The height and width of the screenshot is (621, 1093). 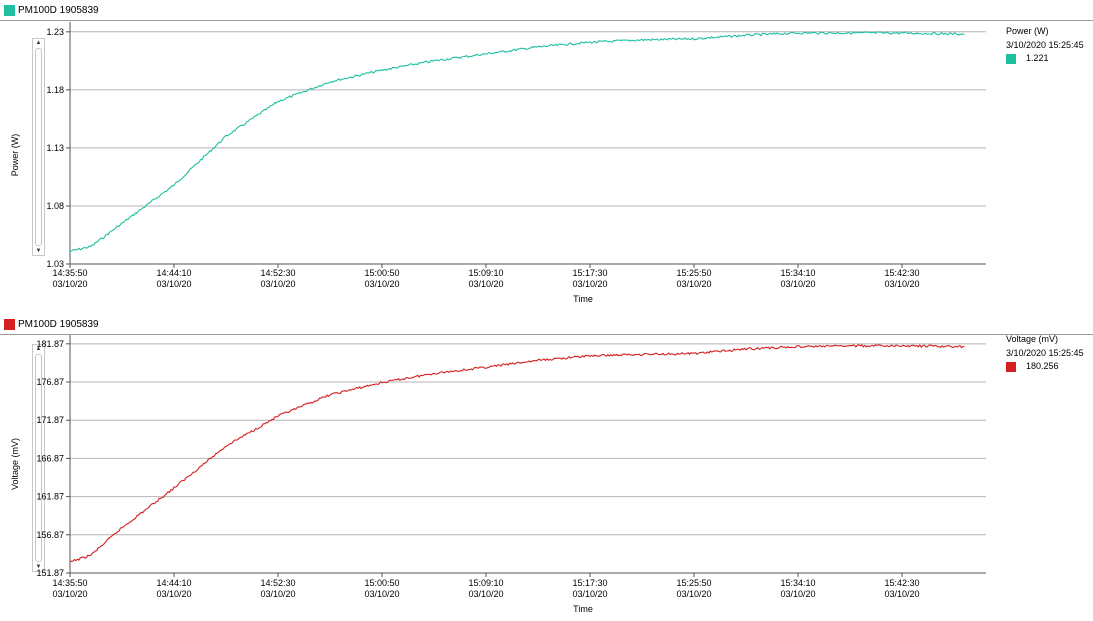 What do you see at coordinates (55, 264) in the screenshot?
I see `y-tick-label: 1.03` at bounding box center [55, 264].